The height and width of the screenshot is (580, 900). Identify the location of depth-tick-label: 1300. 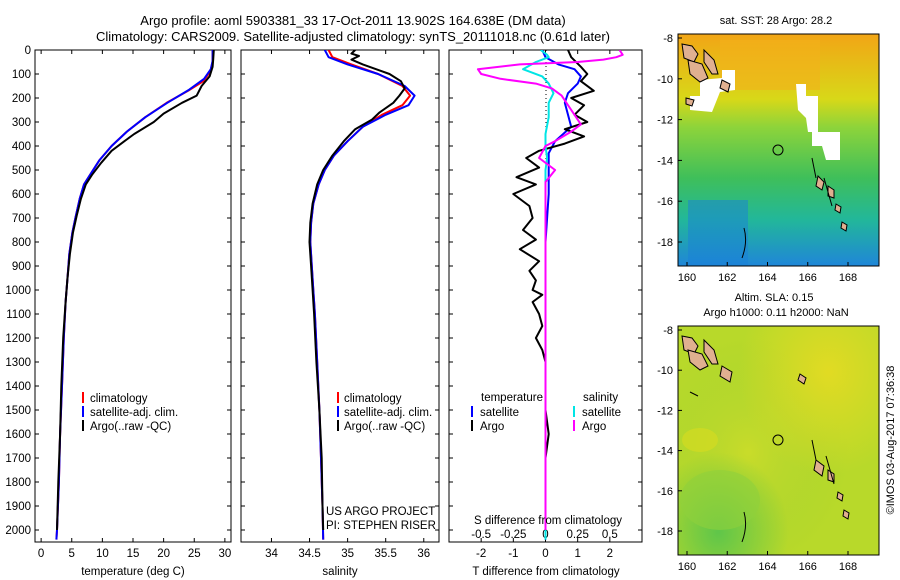
(18, 363).